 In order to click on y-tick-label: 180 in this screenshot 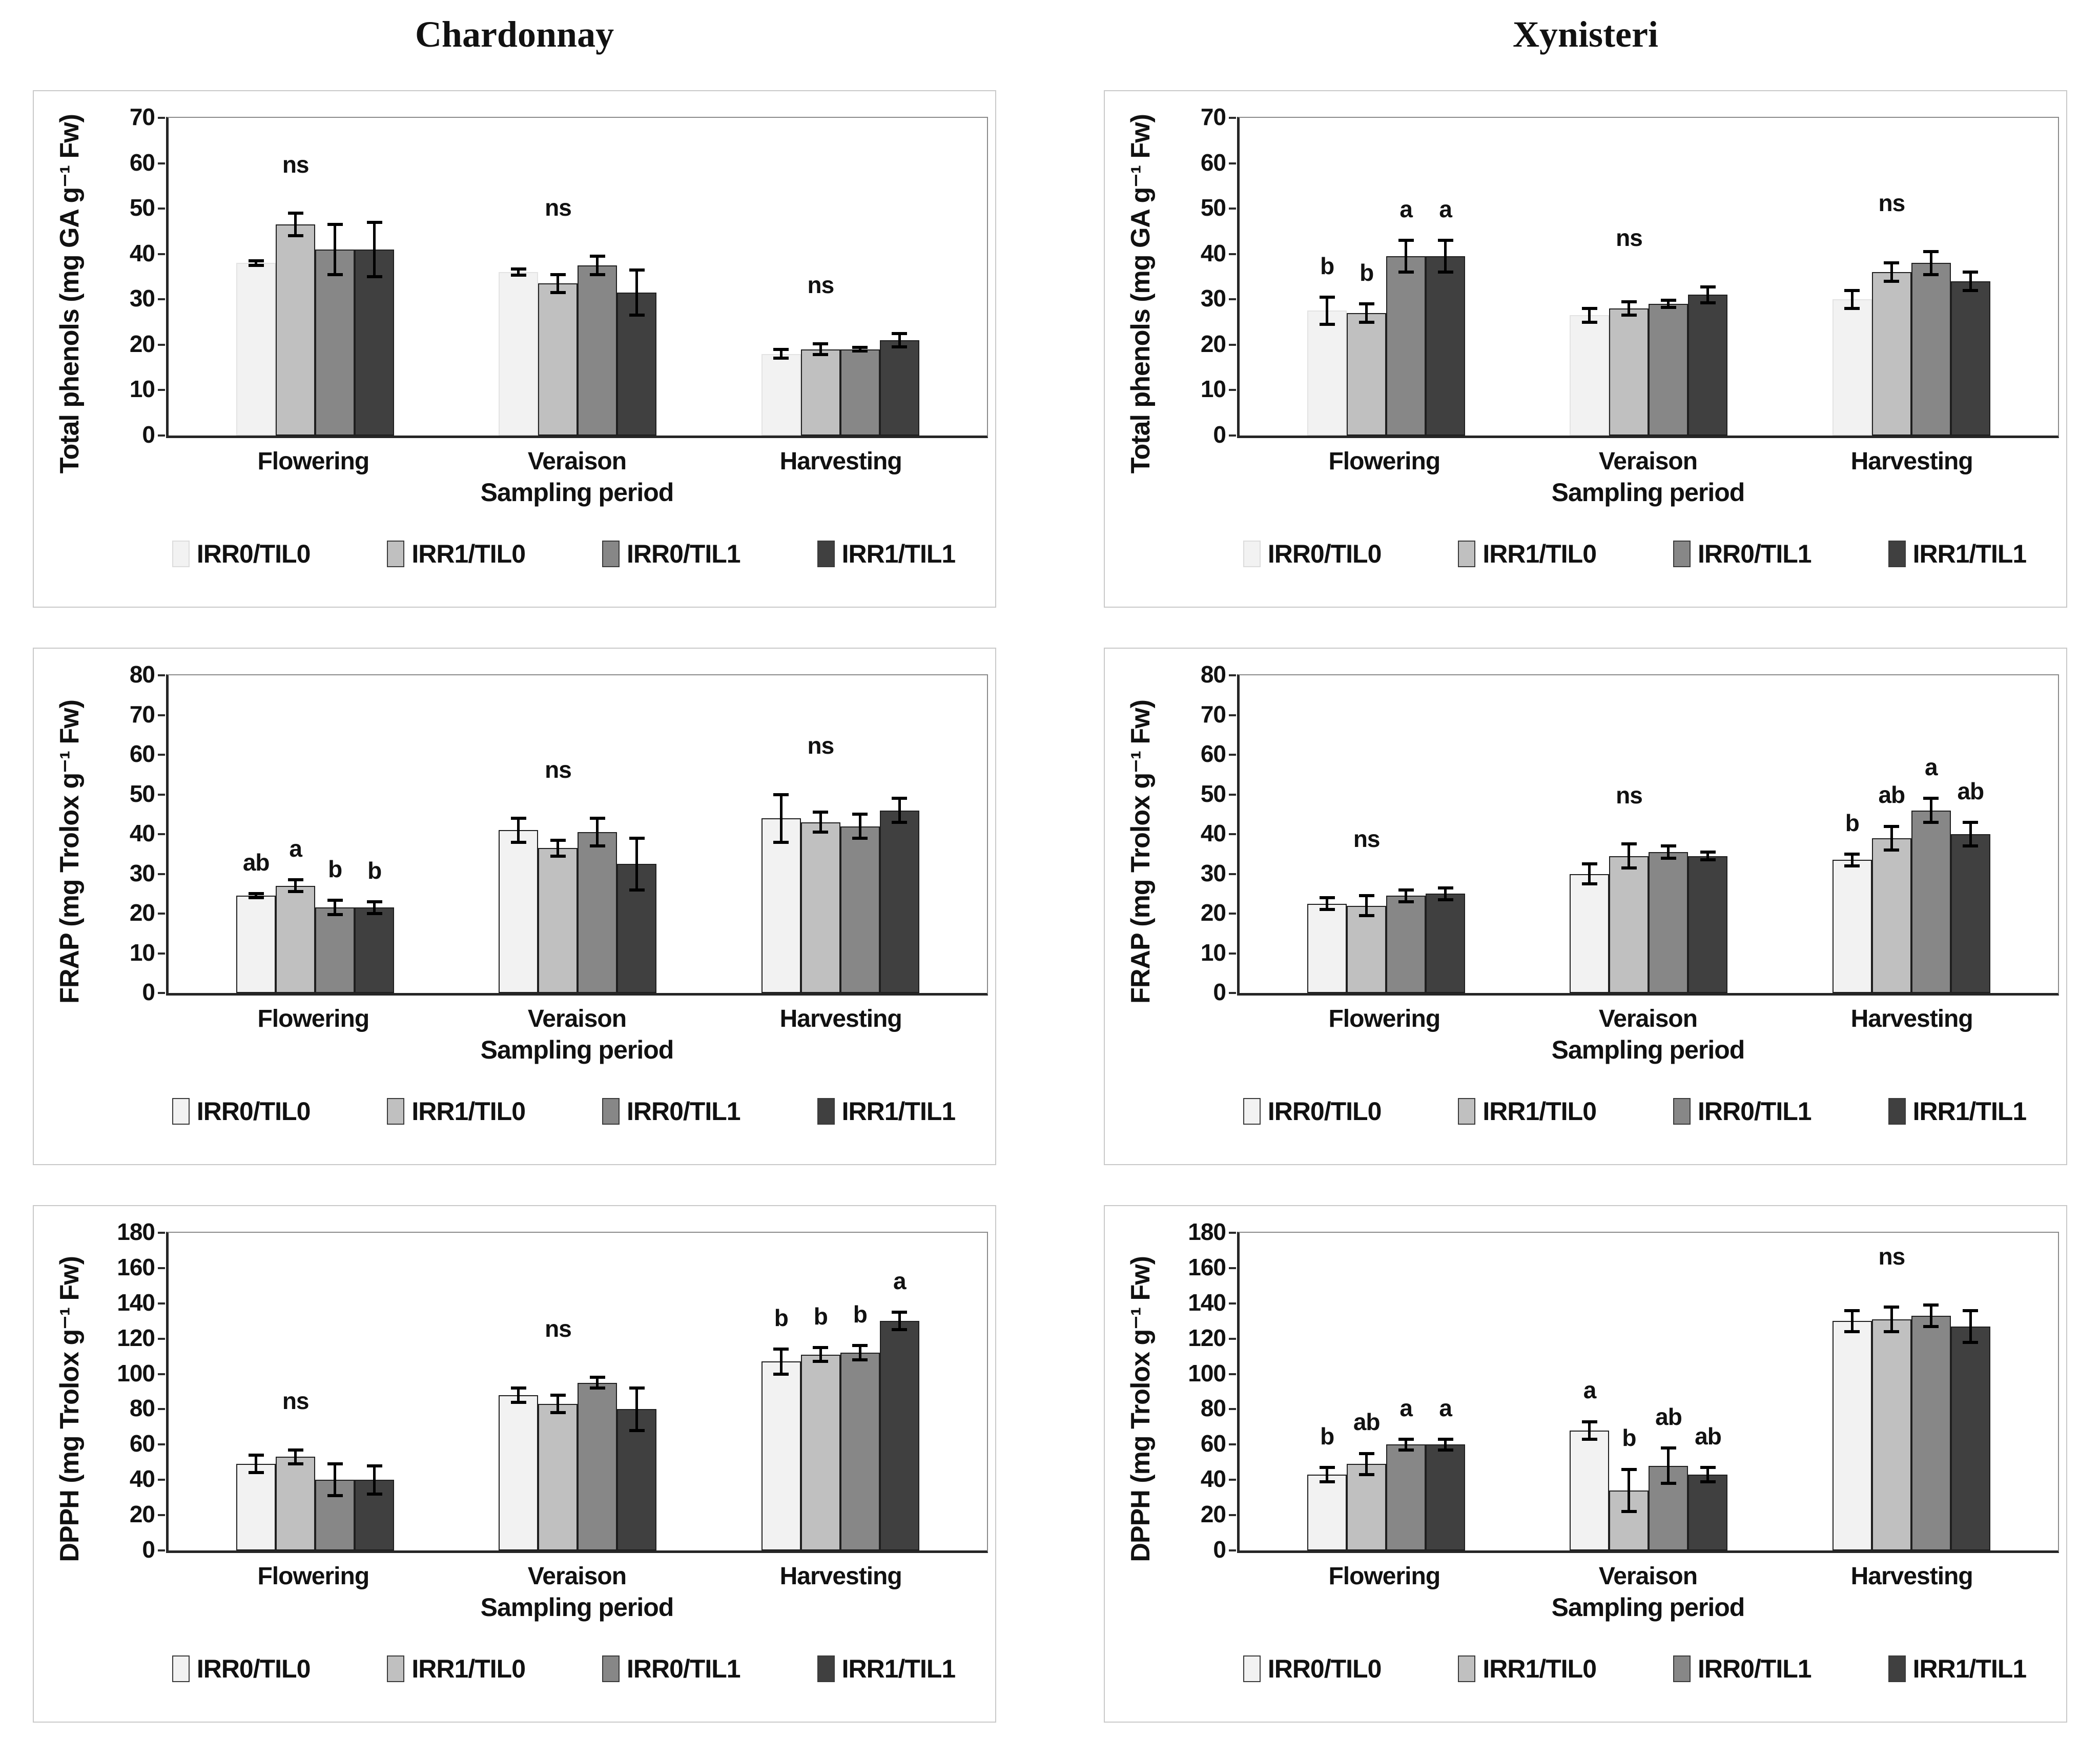, I will do `click(1207, 1231)`.